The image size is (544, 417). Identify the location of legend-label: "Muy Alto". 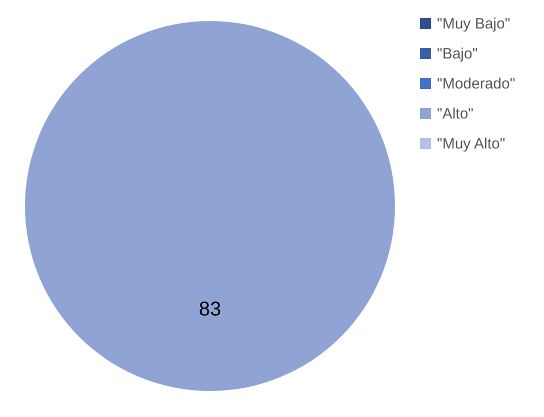
(471, 144).